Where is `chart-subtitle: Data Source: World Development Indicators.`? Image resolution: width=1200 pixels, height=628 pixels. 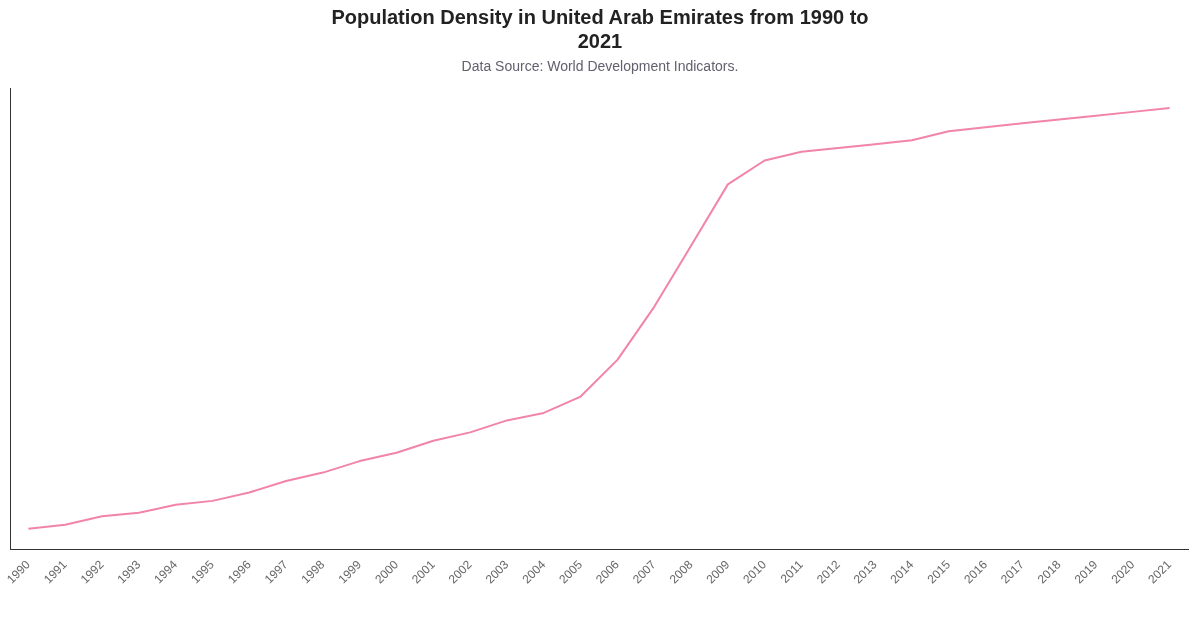
chart-subtitle: Data Source: World Development Indicators. is located at coordinates (600, 66).